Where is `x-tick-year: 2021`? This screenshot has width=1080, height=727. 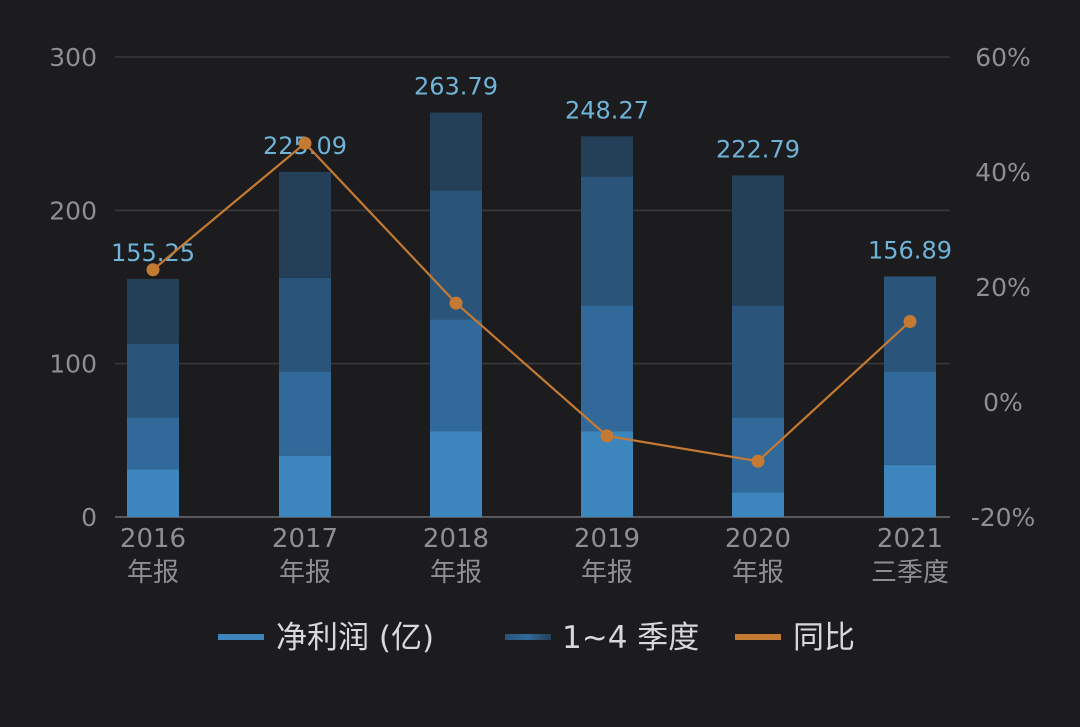 x-tick-year: 2021 is located at coordinates (910, 539).